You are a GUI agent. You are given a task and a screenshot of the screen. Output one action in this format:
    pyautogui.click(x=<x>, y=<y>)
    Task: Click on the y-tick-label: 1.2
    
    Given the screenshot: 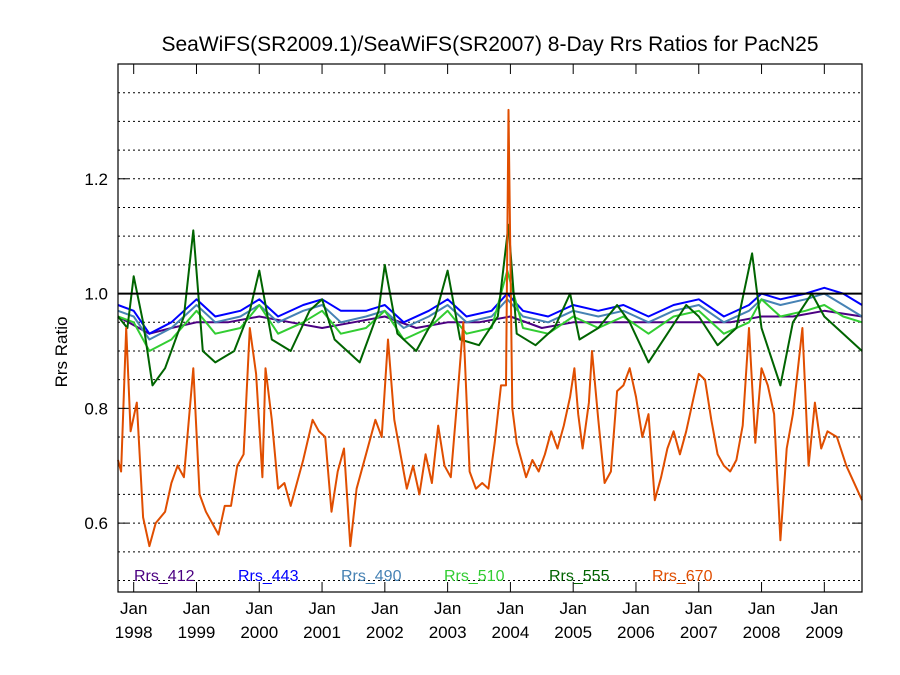 What is the action you would take?
    pyautogui.click(x=96, y=179)
    